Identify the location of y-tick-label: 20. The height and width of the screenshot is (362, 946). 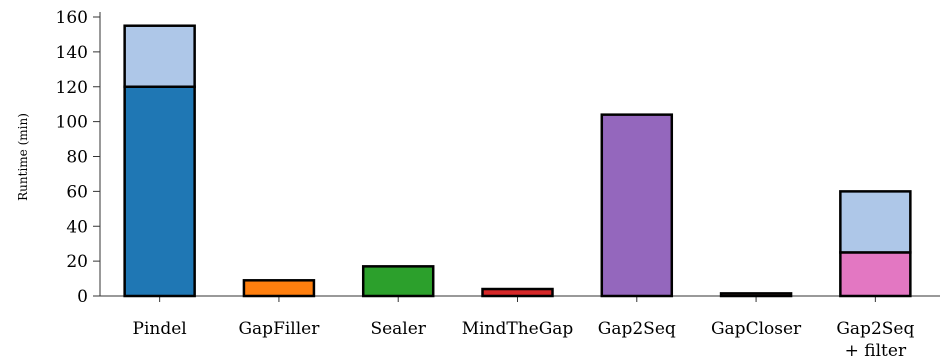
(77, 262).